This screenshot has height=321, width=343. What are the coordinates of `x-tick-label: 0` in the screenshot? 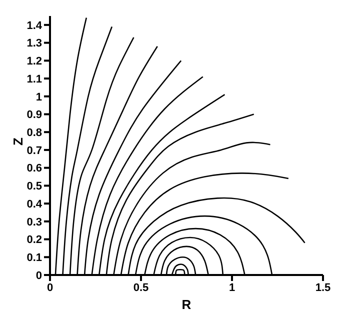 It's located at (50, 288).